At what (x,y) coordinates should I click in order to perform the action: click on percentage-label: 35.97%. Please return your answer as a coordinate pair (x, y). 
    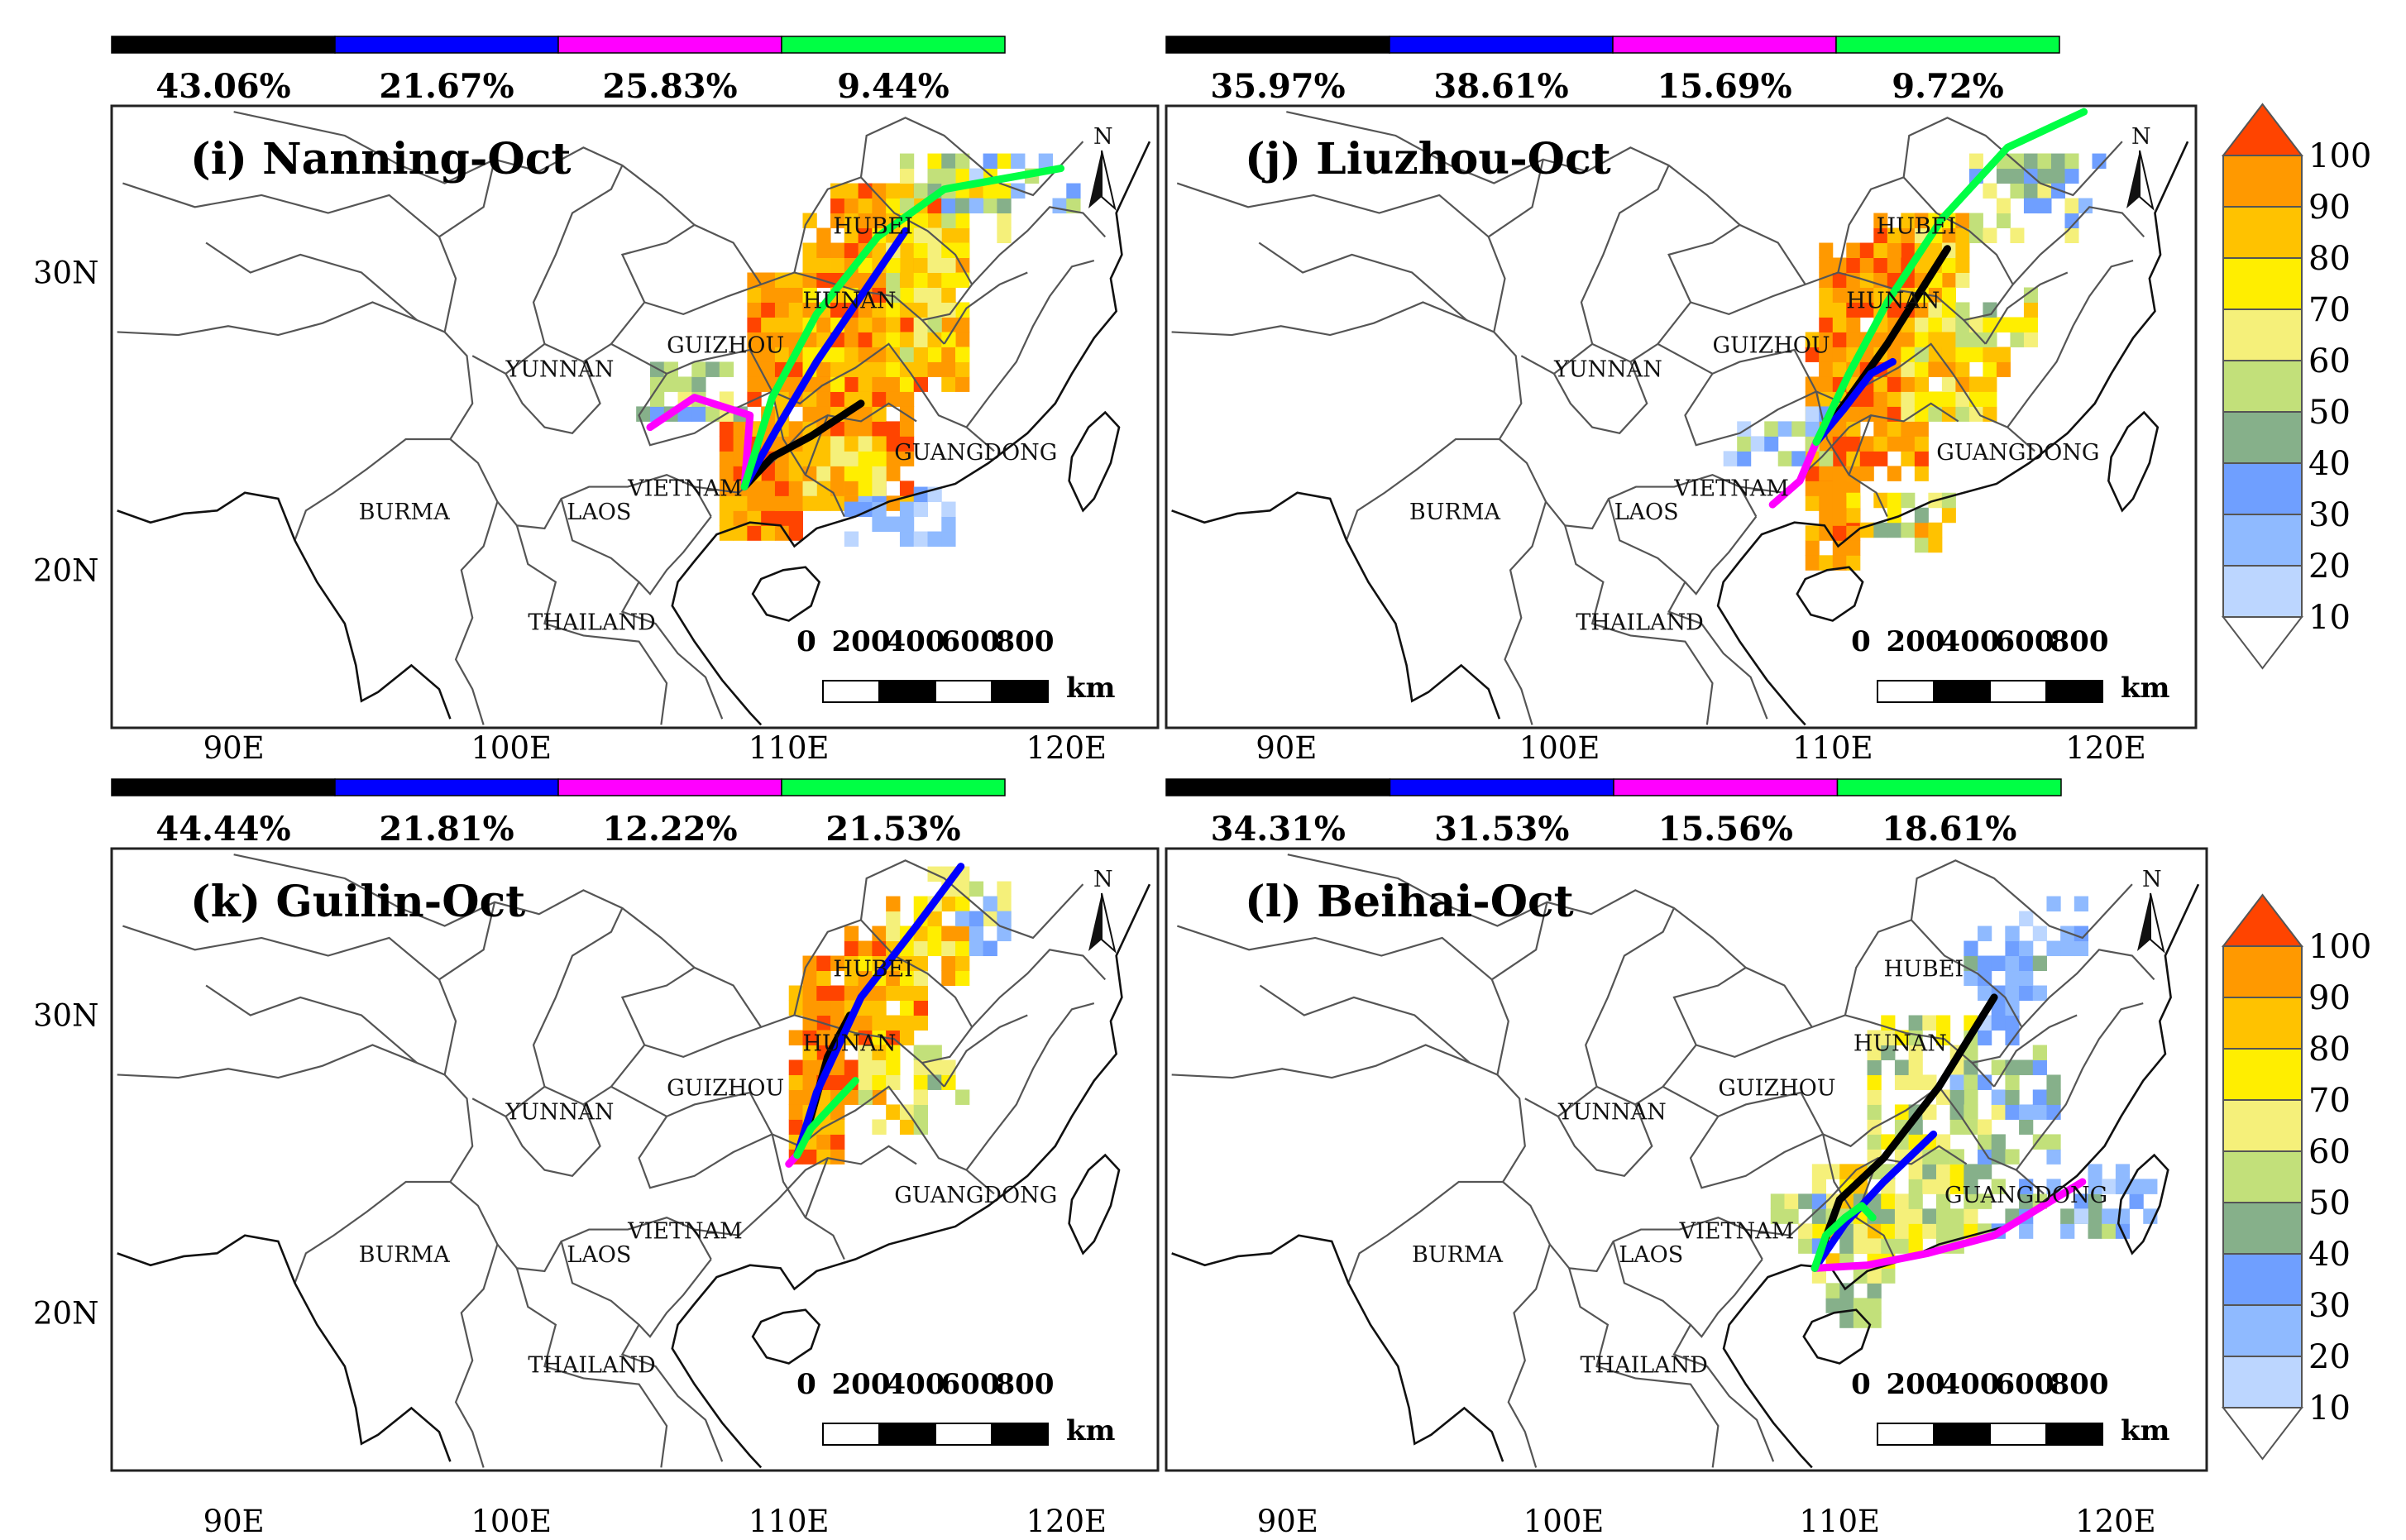
    Looking at the image, I should click on (1277, 86).